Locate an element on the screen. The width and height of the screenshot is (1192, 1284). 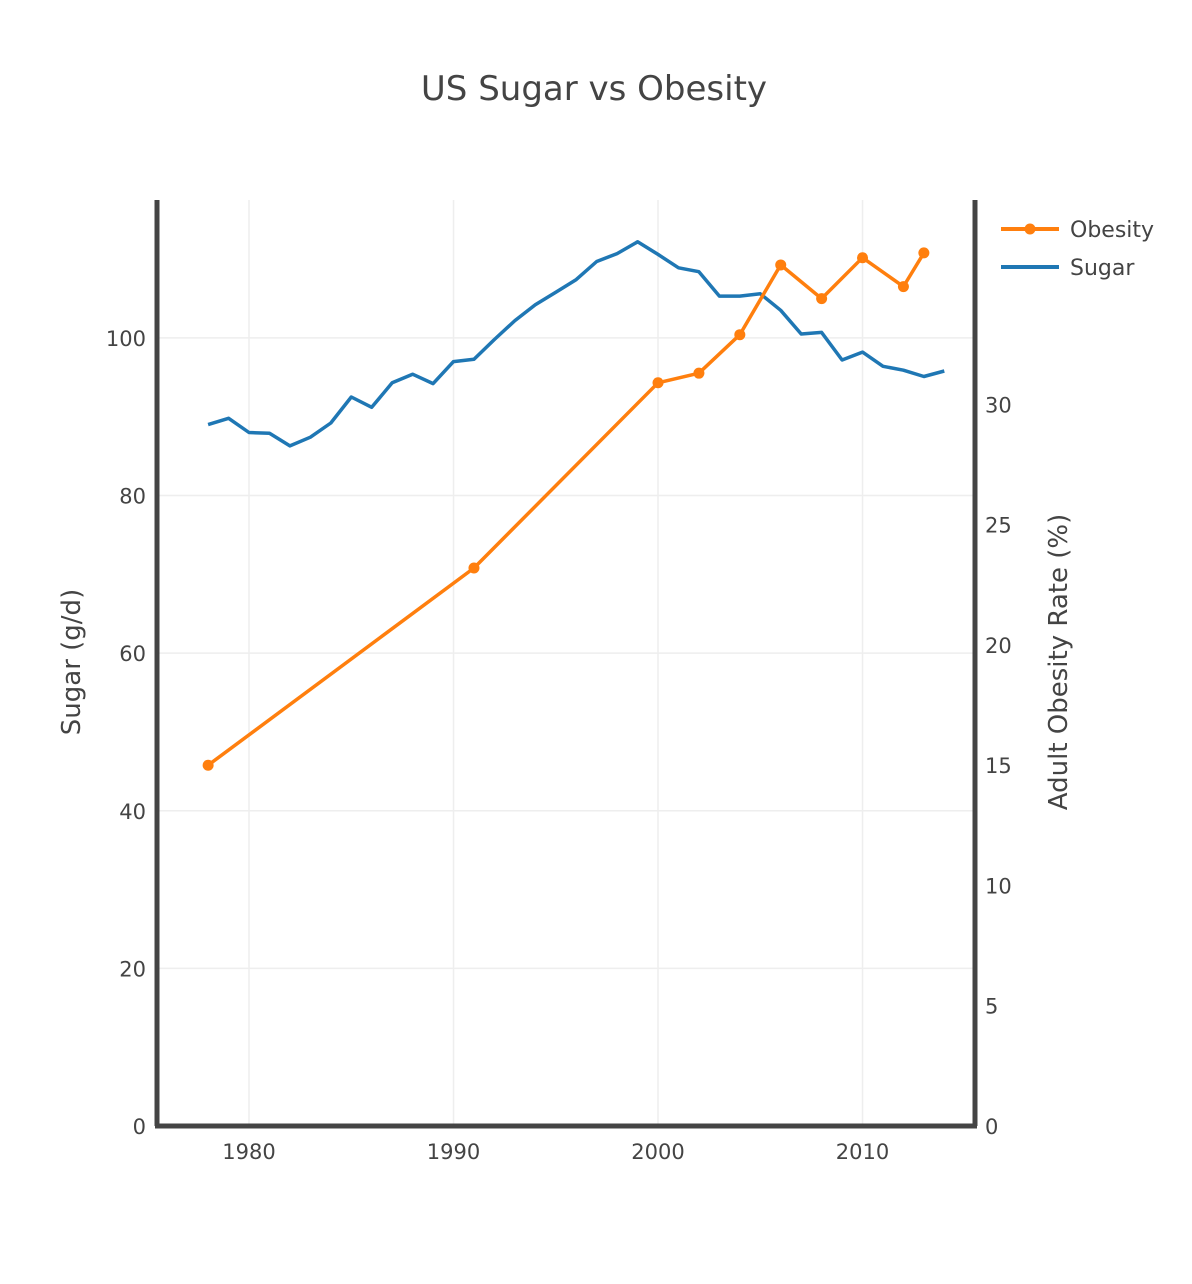
legend-label-obesity: Obesity is located at coordinates (1112, 230).